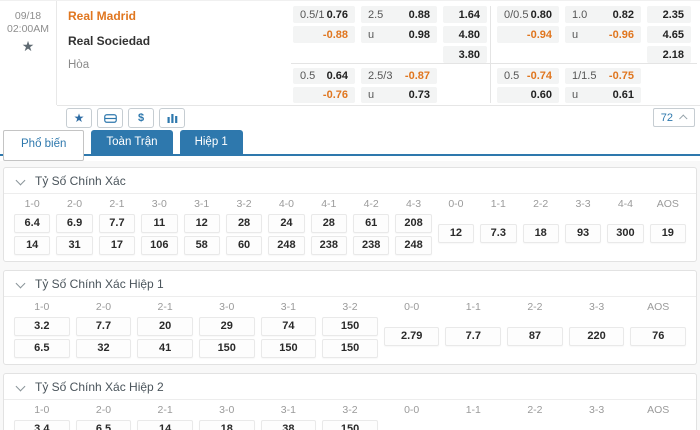  Describe the element at coordinates (28, 46) in the screenshot. I see `favorite-star-icon: ★` at that location.